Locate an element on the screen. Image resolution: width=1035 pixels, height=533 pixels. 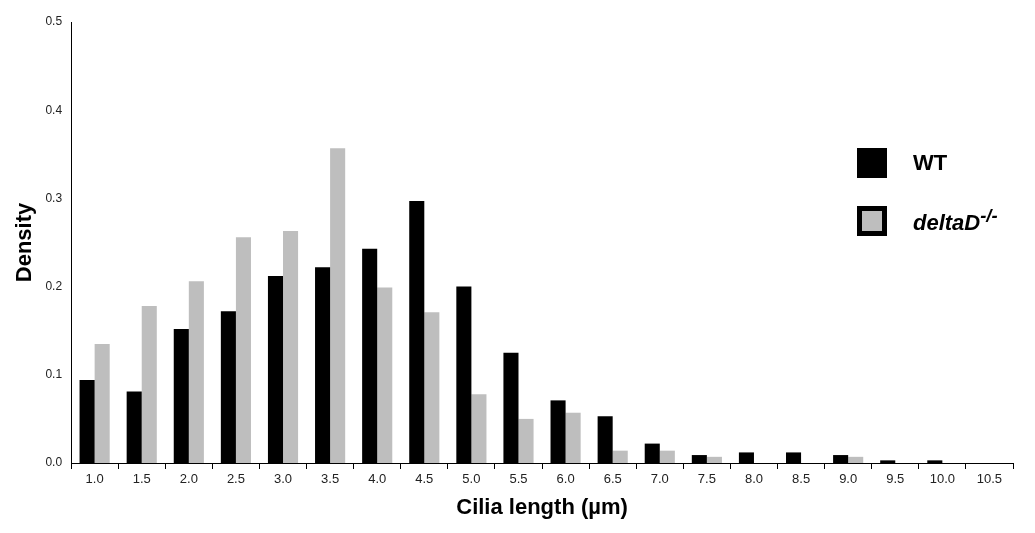
legend-label: deltaD$^{-/-}$ is located at coordinates (955, 221).